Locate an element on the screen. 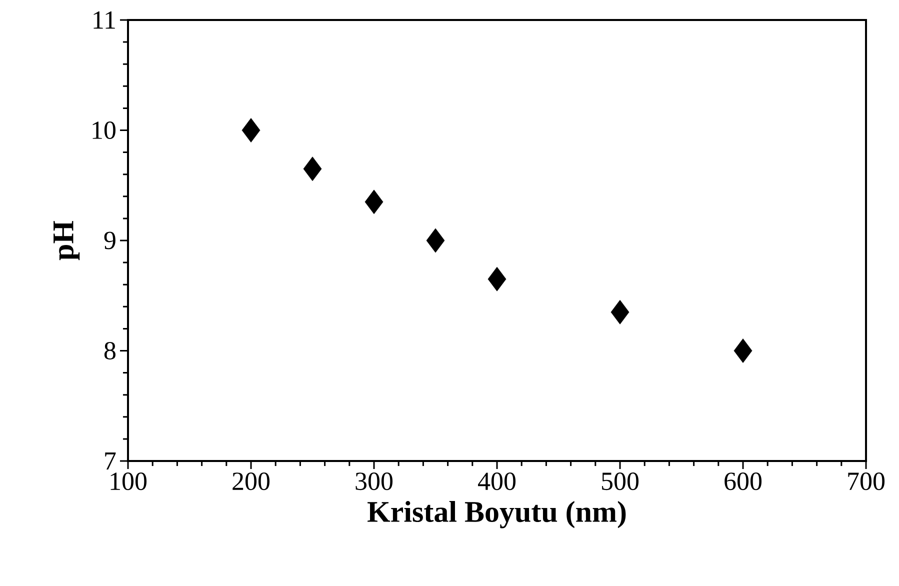 This screenshot has width=899, height=586. y-tick-label: 11 is located at coordinates (104, 20).